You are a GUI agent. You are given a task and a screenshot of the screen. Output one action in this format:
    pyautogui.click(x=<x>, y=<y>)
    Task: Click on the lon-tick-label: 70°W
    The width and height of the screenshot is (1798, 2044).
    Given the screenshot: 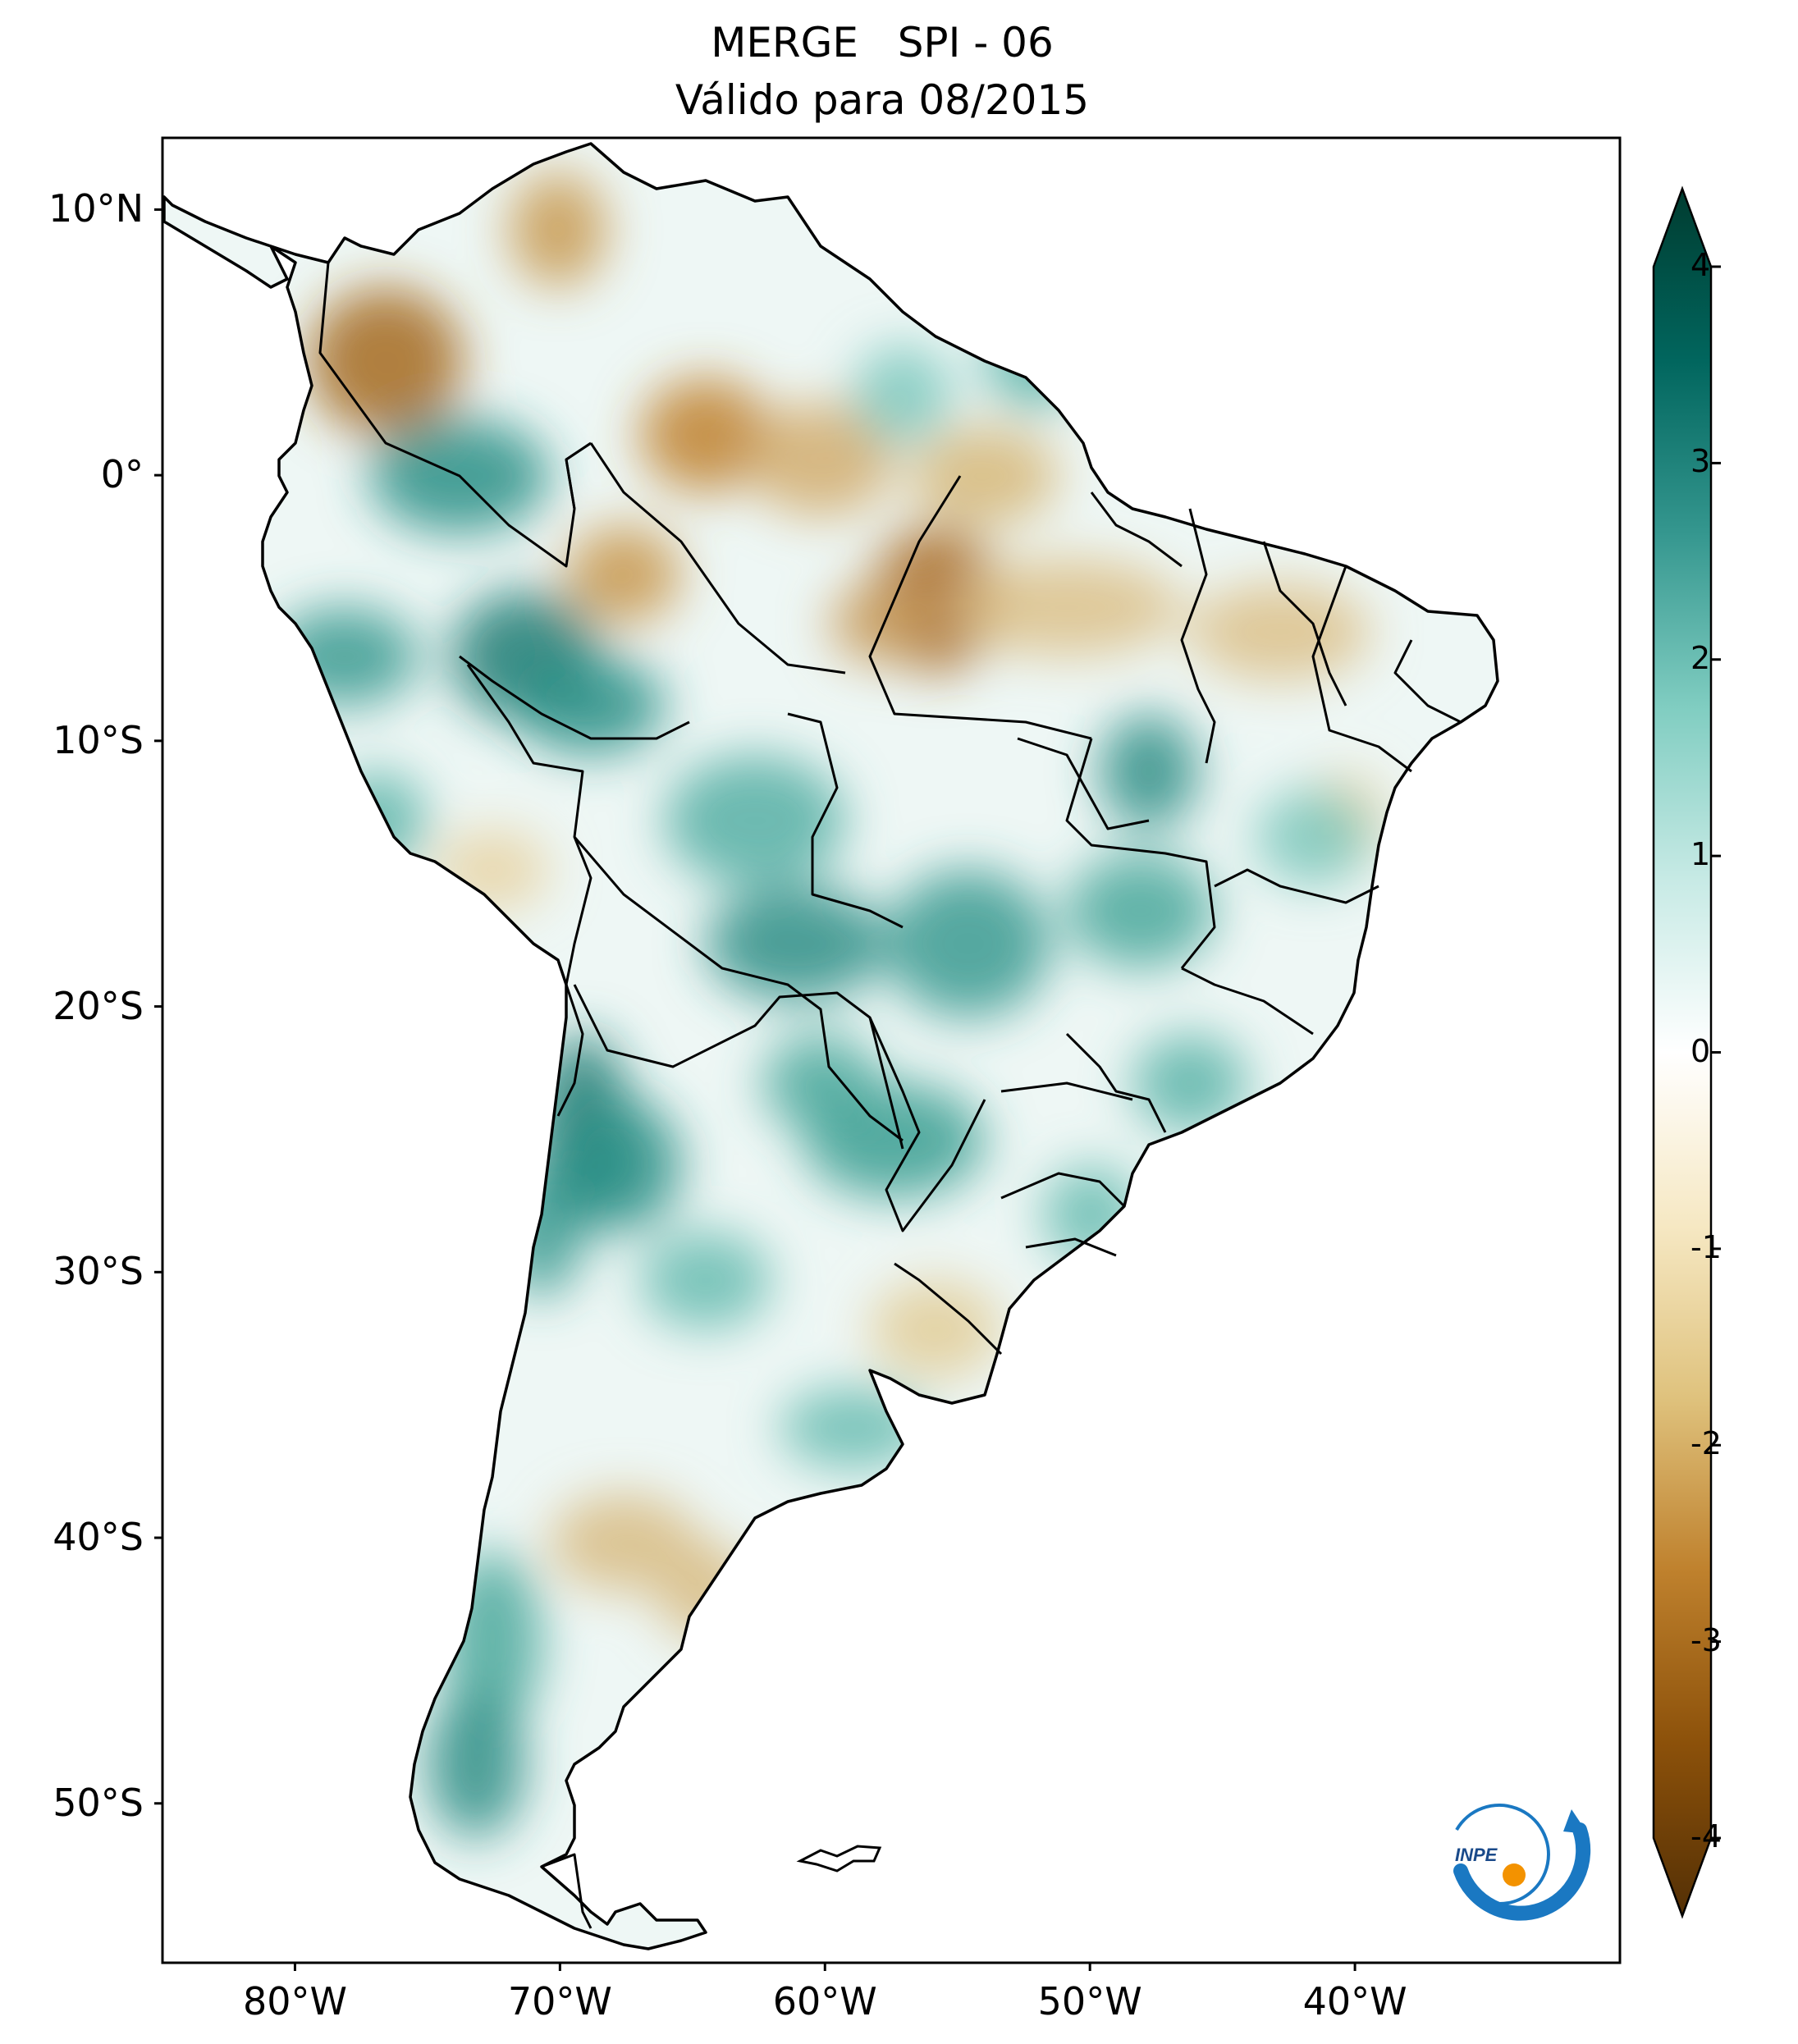 What is the action you would take?
    pyautogui.click(x=559, y=2001)
    